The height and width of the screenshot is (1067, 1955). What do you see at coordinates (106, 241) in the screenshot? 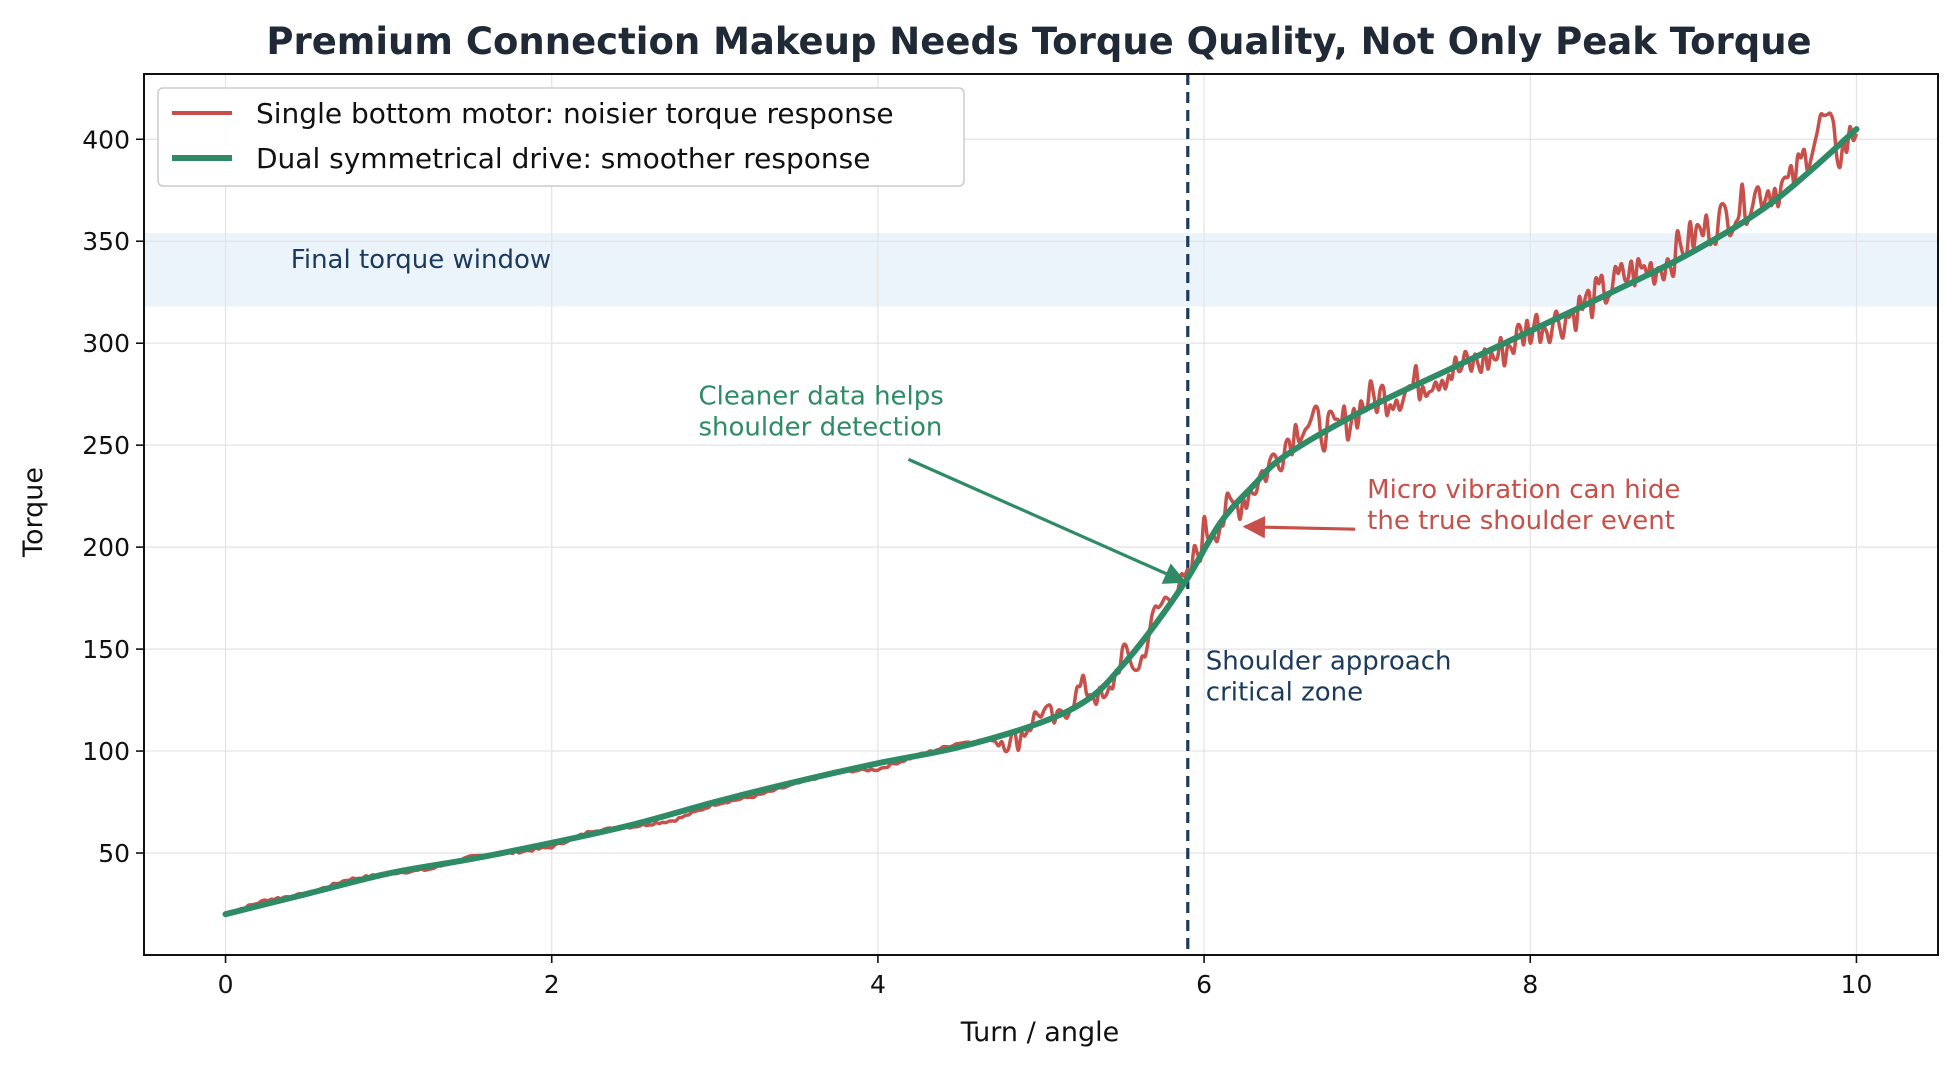
I see `y-tick-label: 350` at bounding box center [106, 241].